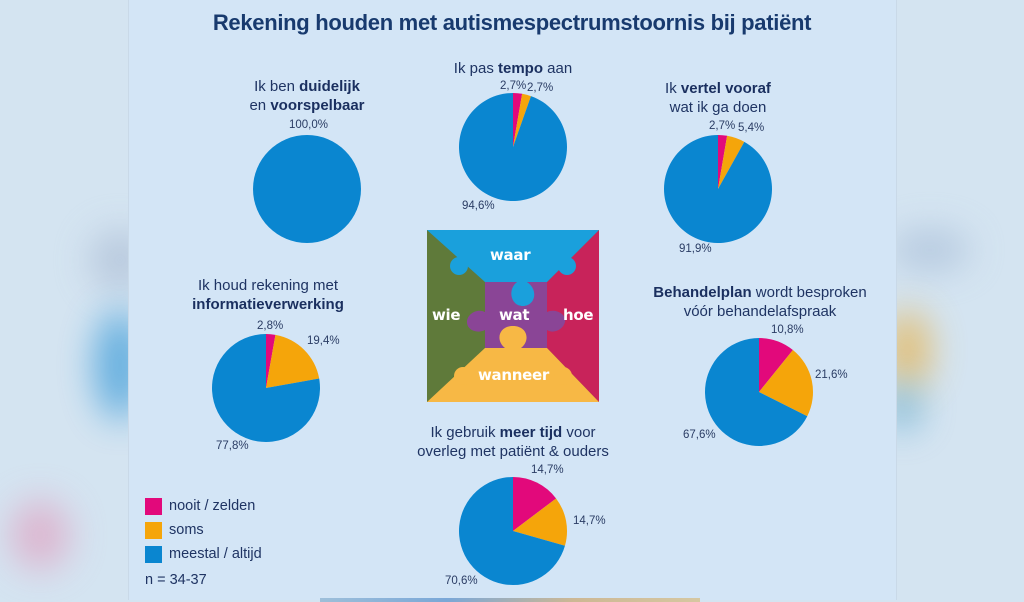 This screenshot has height=602, width=1024. What do you see at coordinates (212, 506) in the screenshot?
I see `legend-label: nooit / zelden` at bounding box center [212, 506].